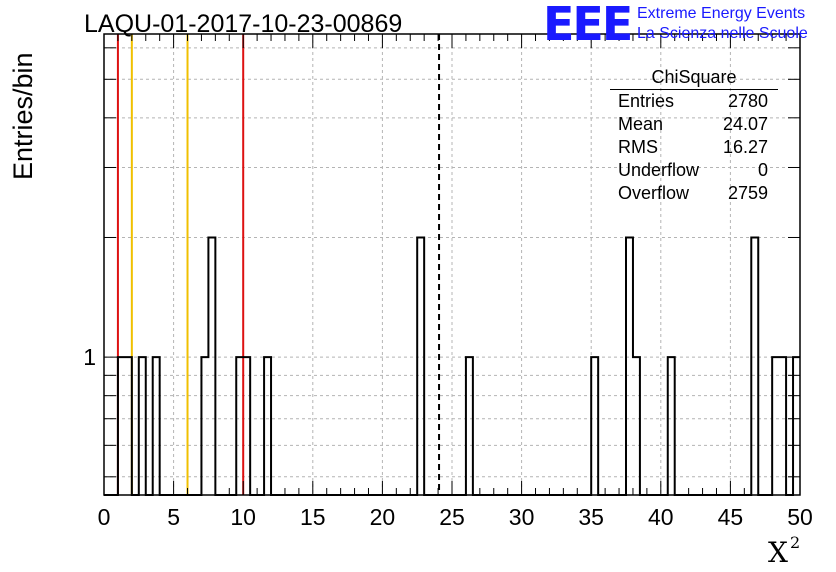  I want to click on stats-row-rms: RMS 16.27, so click(694, 147).